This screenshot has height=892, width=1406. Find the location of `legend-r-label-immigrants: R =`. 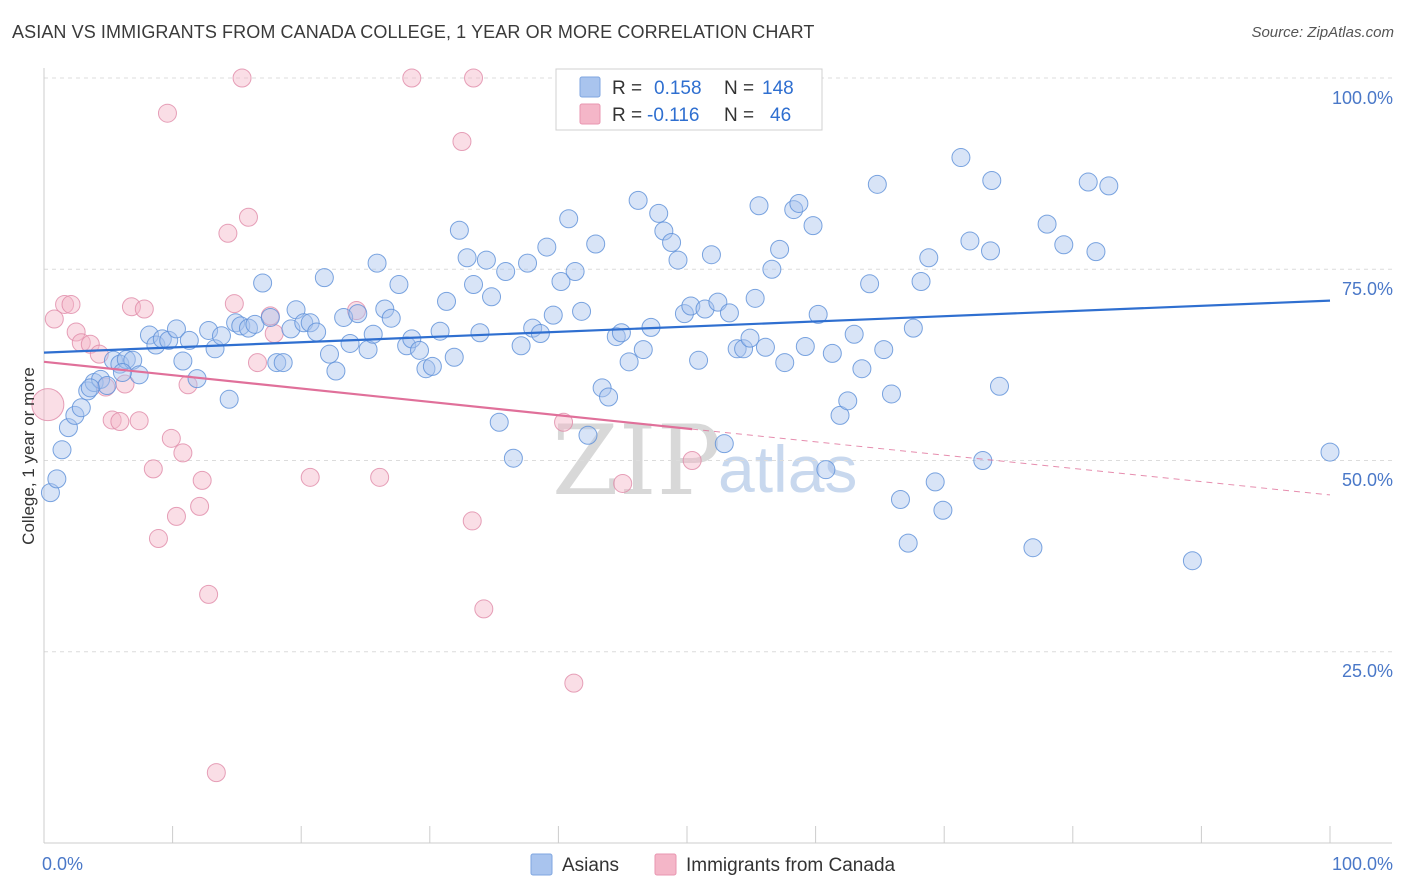

legend-r-label-immigrants: R = is located at coordinates (627, 115).